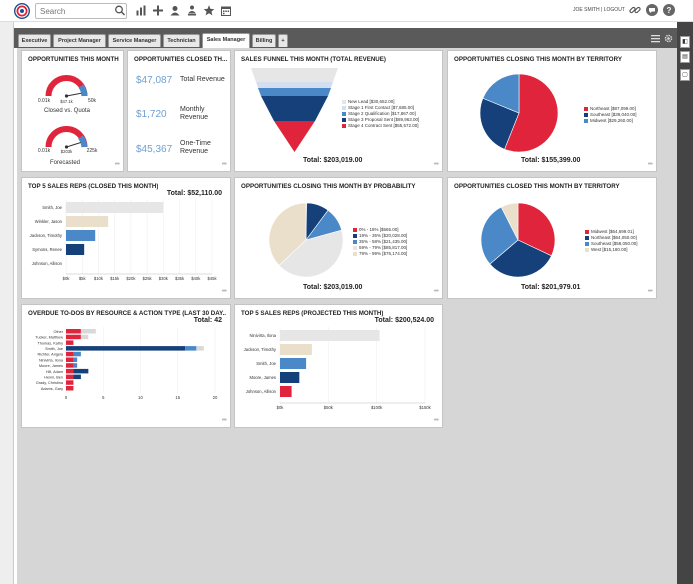 Image resolution: width=693 pixels, height=584 pixels. I want to click on tab-project-manager: Project Manager, so click(79, 40).